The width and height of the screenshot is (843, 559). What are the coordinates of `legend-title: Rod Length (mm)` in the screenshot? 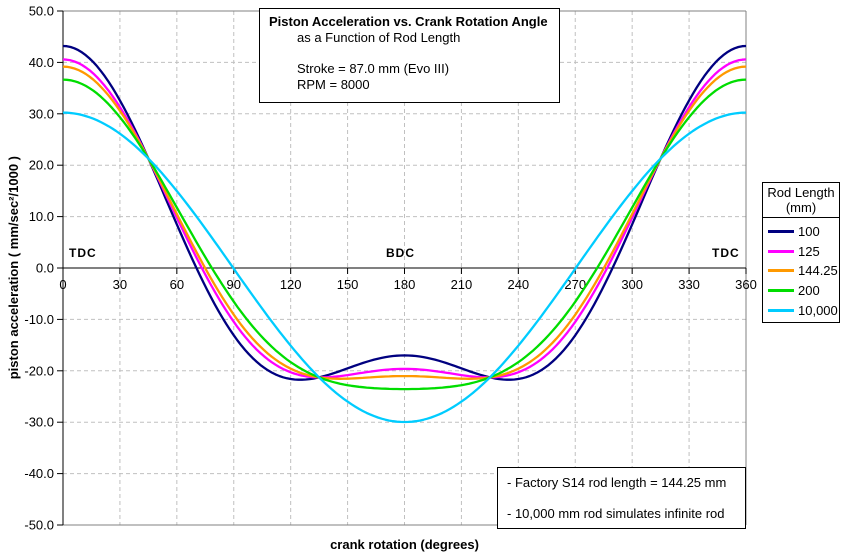 It's located at (801, 199).